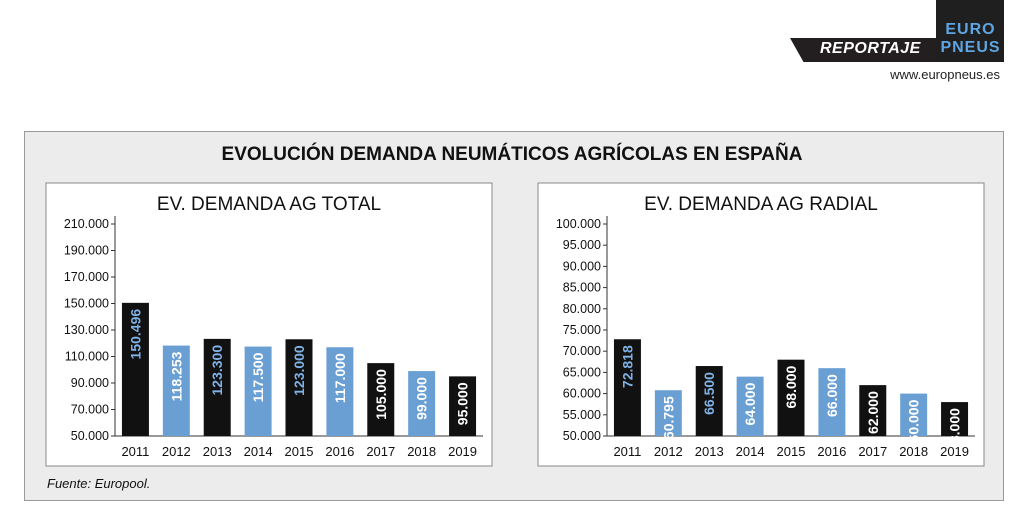 This screenshot has height=525, width=1024. I want to click on bar-value-label: 150.496, so click(135, 334).